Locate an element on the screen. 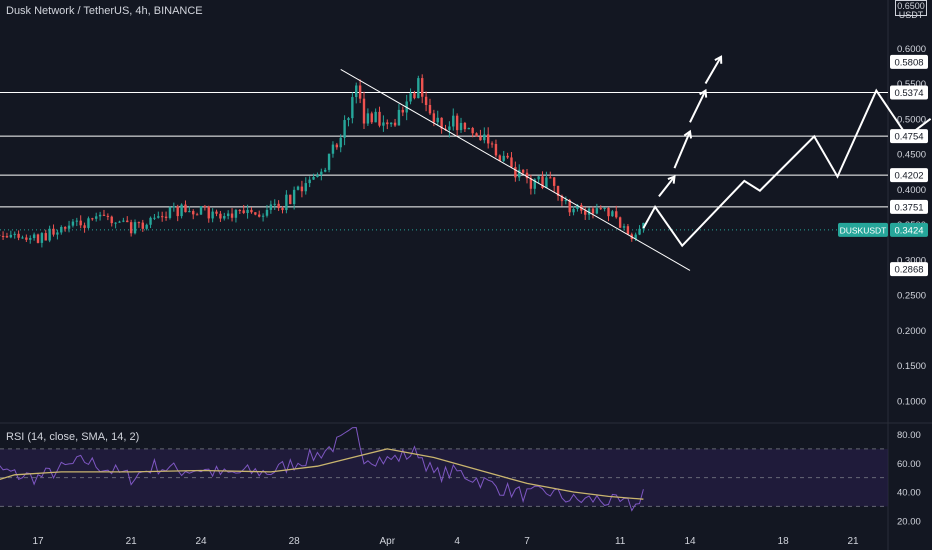 The height and width of the screenshot is (550, 932). price-tick-label: 0.2500 is located at coordinates (911, 296).